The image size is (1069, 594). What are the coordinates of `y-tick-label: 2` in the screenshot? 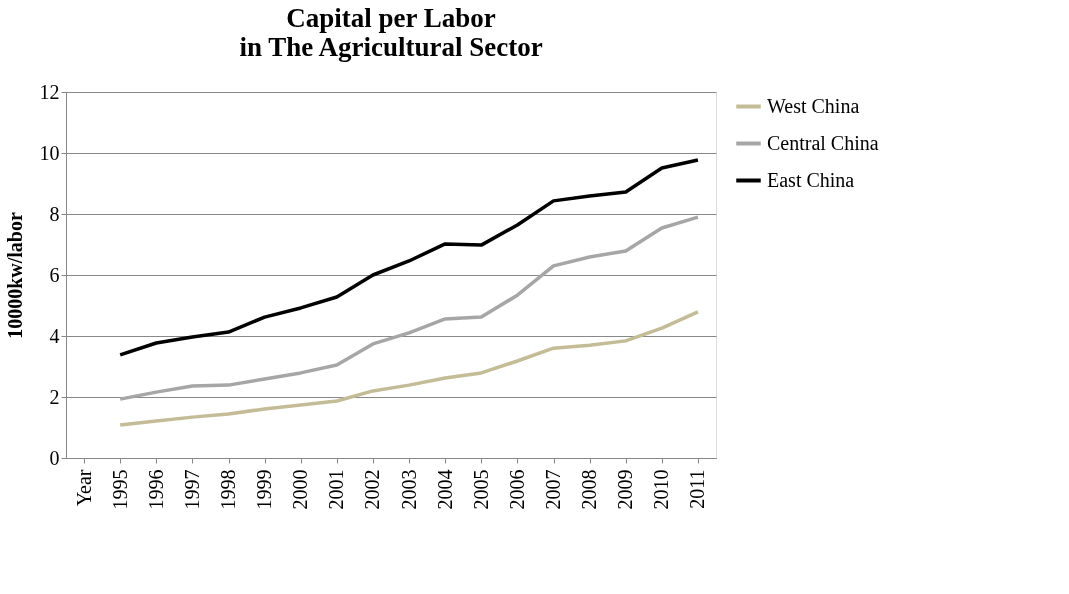 It's located at (54, 396).